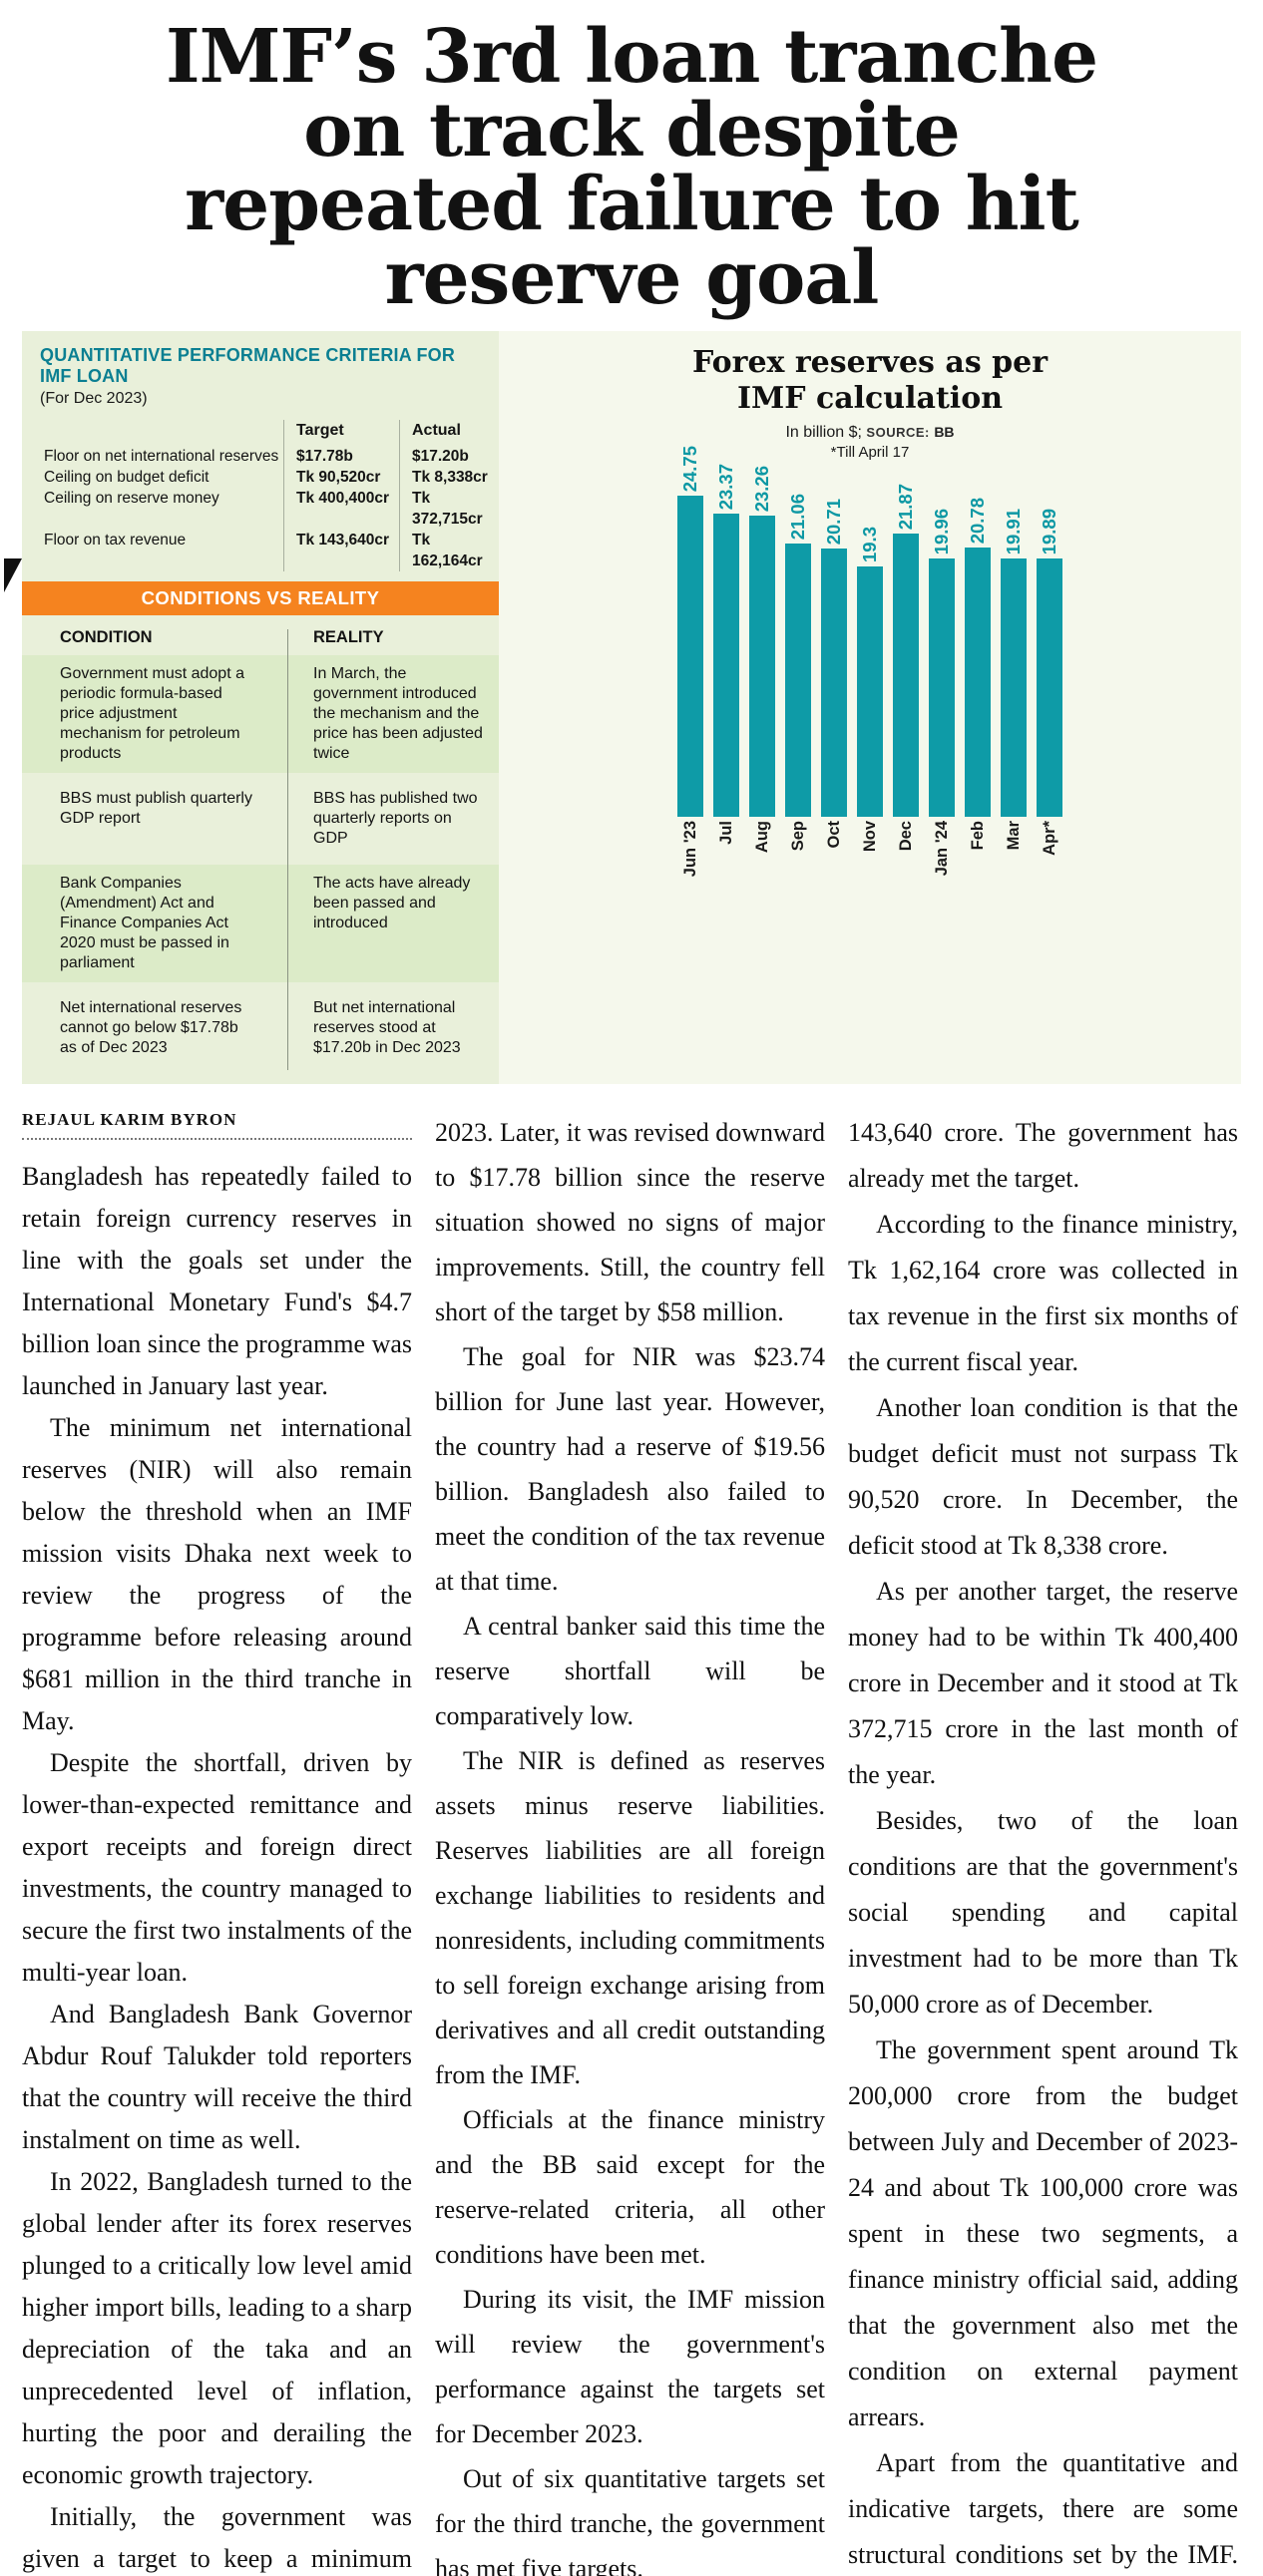 The image size is (1263, 2576). I want to click on axis-label: Sep, so click(797, 836).